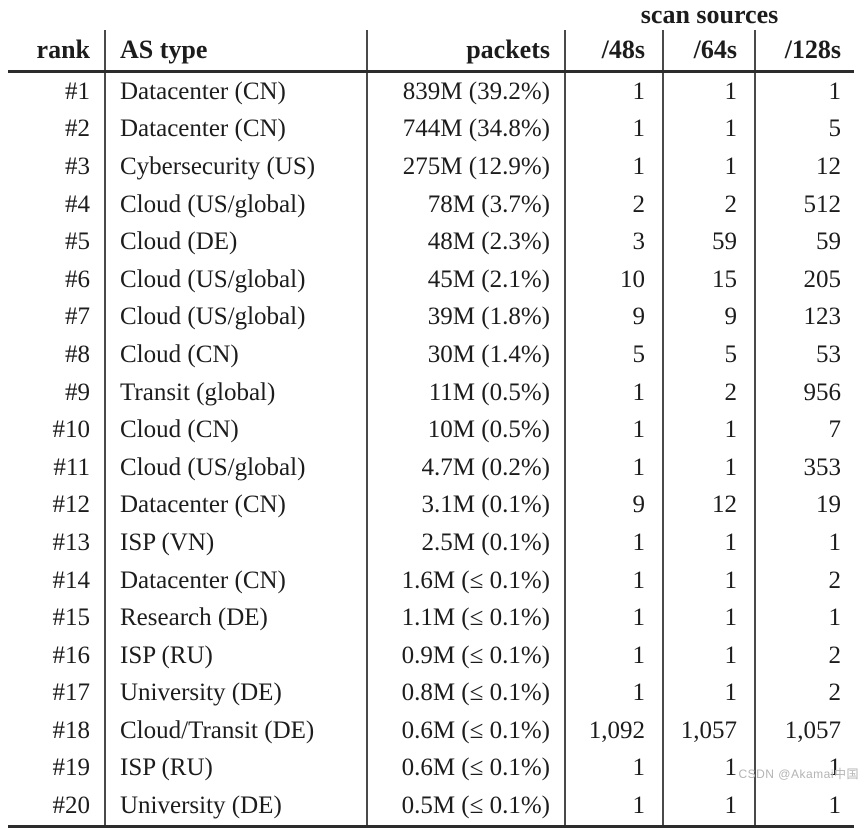 The image size is (865, 828). I want to click on table-row: #15 Research (DE) 1.1M (≤ 0.1%) 1 1 1, so click(431, 618).